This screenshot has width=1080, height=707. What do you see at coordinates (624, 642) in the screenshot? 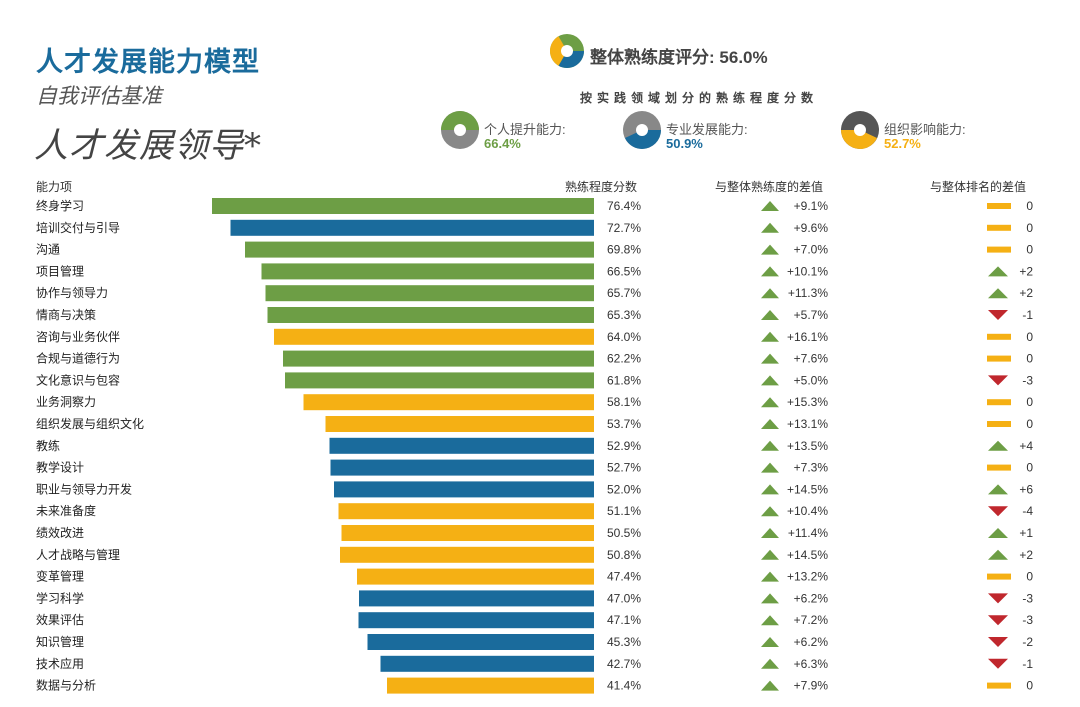
I see `value-label: 45.3%` at bounding box center [624, 642].